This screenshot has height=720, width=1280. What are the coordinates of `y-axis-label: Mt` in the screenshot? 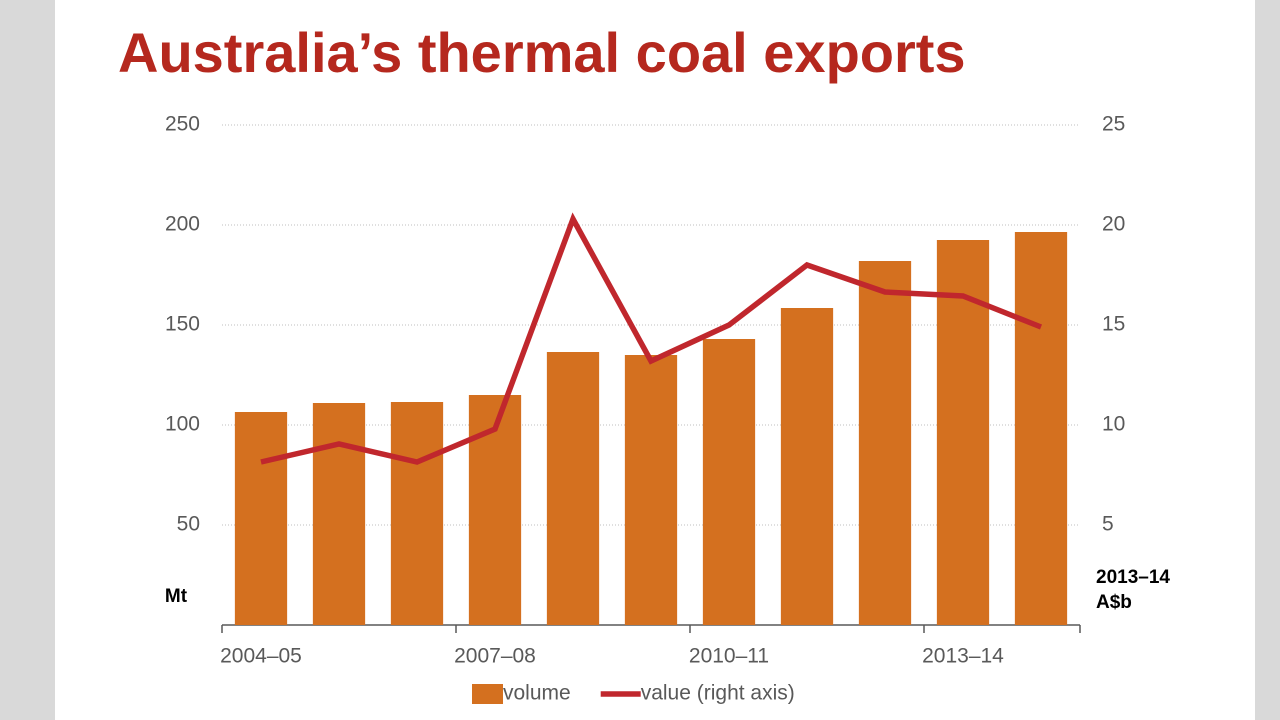 It's located at (176, 596).